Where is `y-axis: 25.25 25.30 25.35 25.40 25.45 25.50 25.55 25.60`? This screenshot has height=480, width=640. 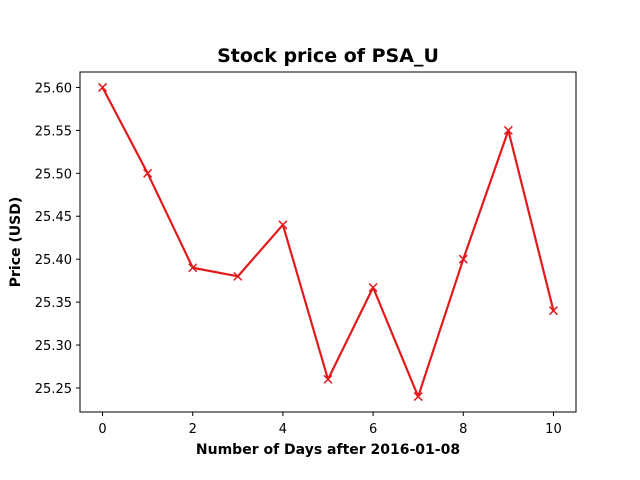 y-axis: 25.25 25.30 25.35 25.40 25.45 25.50 25.55 25.60 is located at coordinates (57, 239).